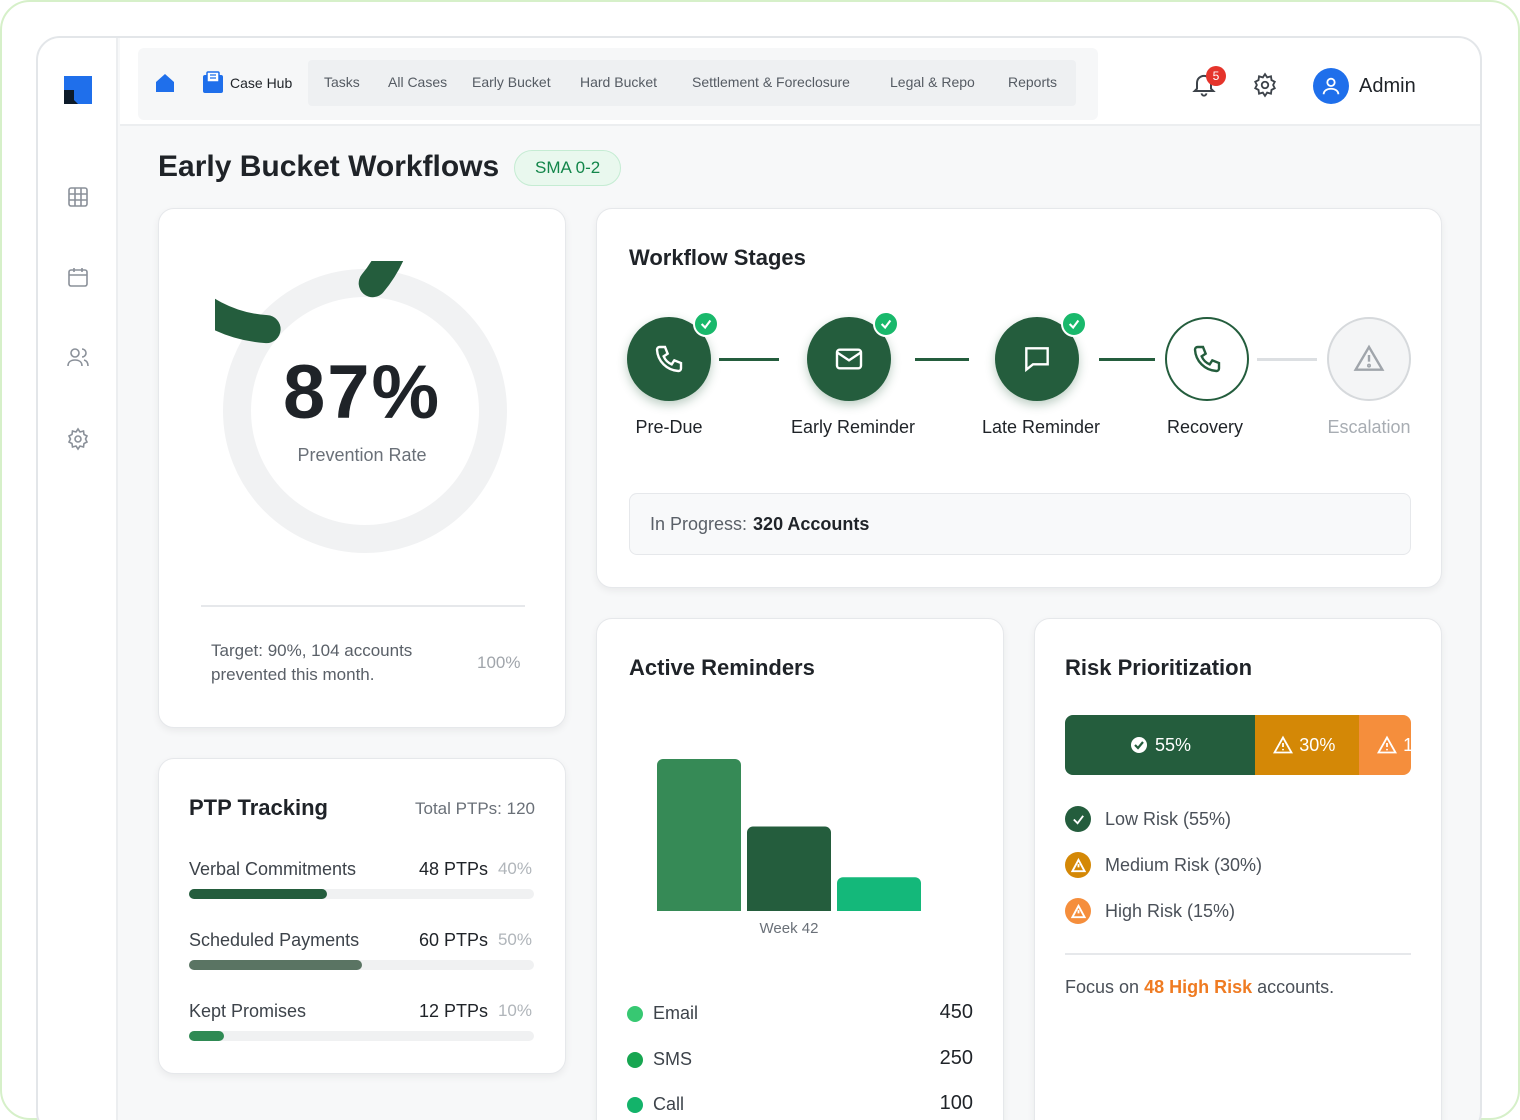 This screenshot has height=1120, width=1520. Describe the element at coordinates (514, 1010) in the screenshot. I see `ptp-percent: 10%` at that location.